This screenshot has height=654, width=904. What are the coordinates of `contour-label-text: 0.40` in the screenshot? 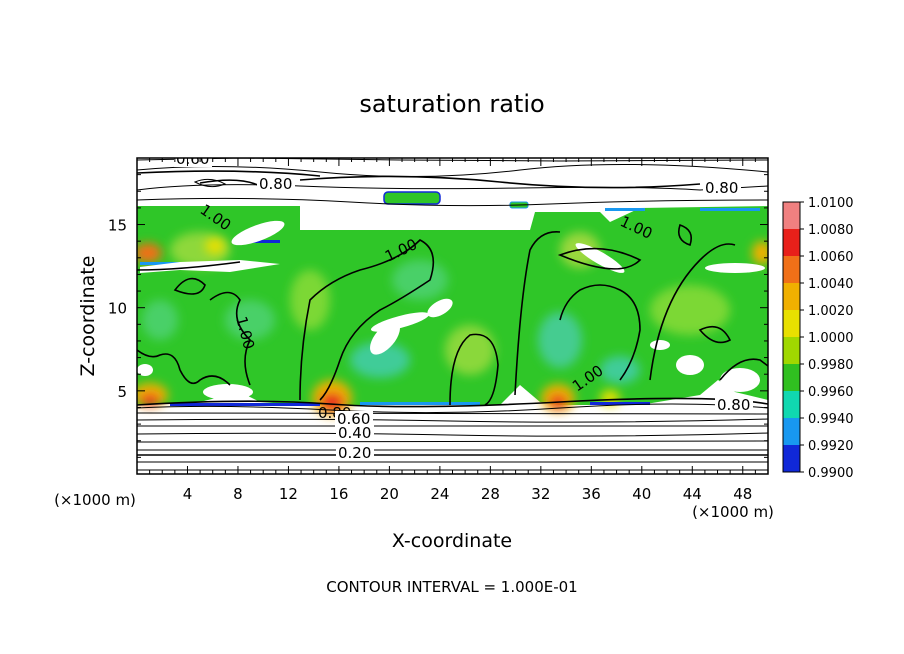 It's located at (354, 433).